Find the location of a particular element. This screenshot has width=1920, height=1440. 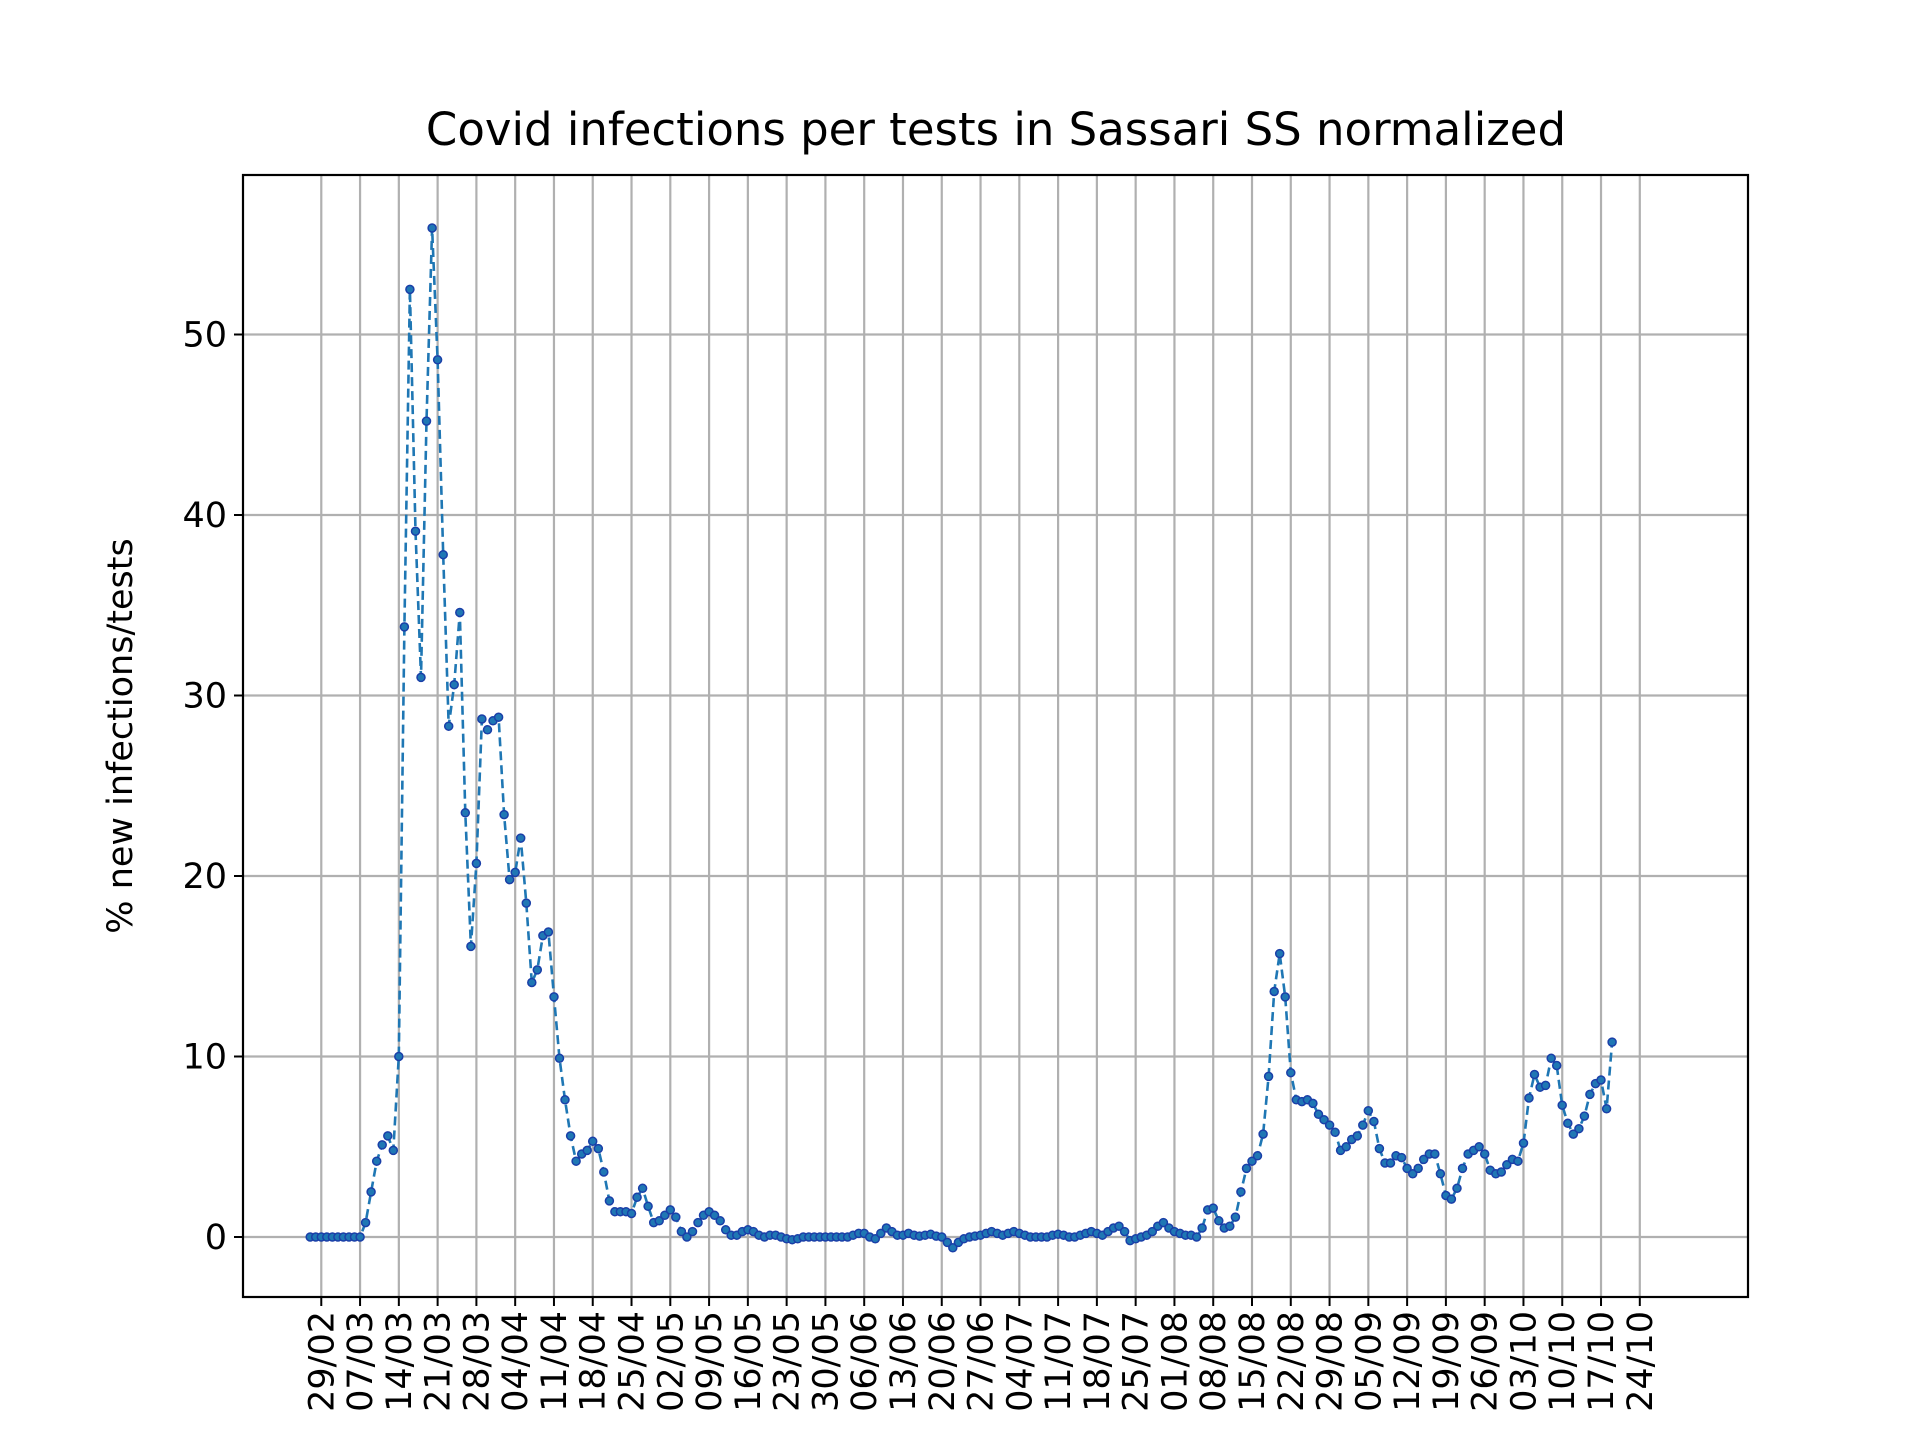

y-tick-label: 20 is located at coordinates (204, 877).